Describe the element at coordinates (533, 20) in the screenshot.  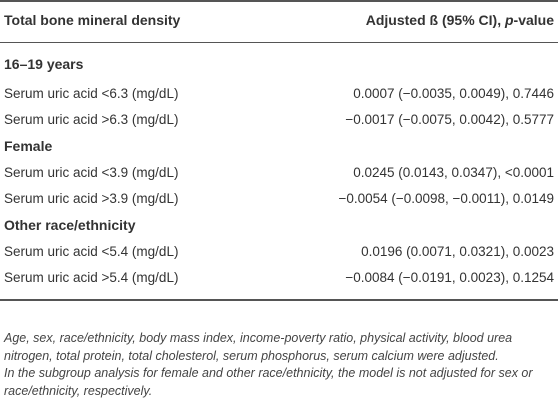
I see `header-col-estimate-suffix: -value` at that location.